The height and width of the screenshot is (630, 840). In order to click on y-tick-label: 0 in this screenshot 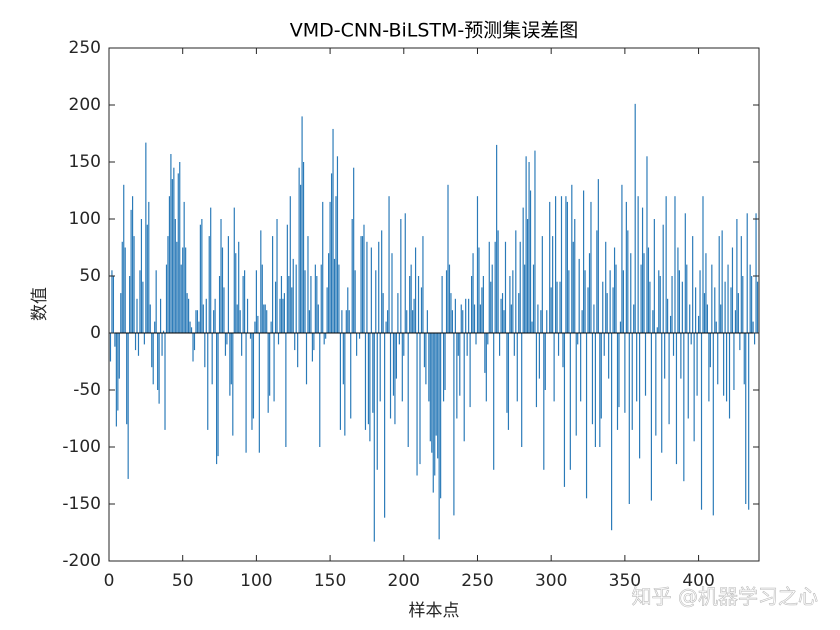, I will do `click(95, 333)`.